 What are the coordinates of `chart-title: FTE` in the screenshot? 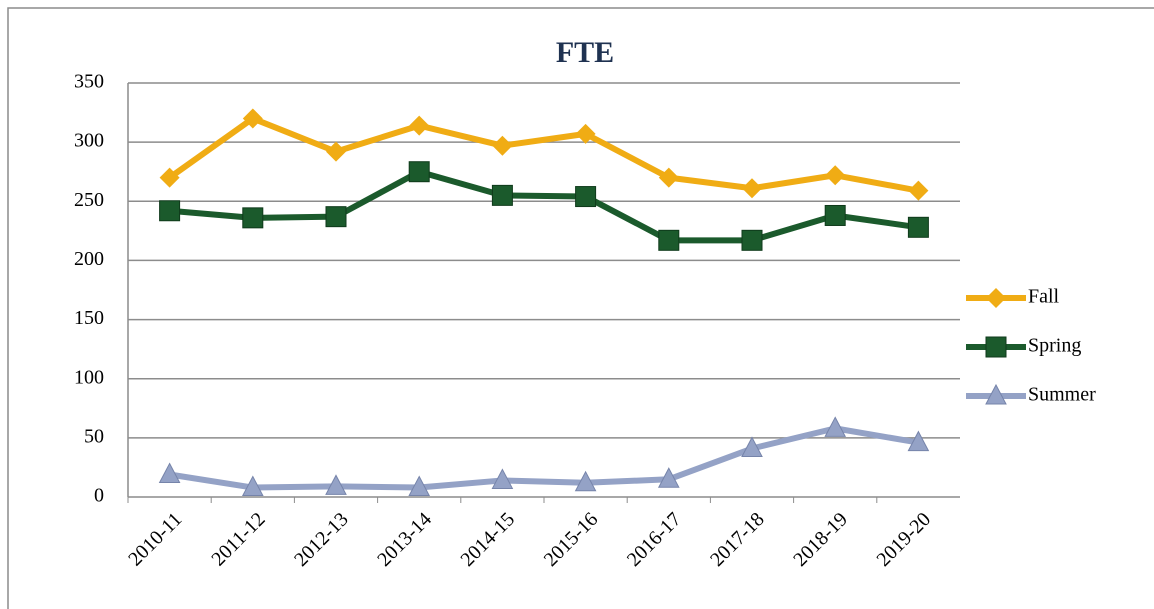 It's located at (585, 52).